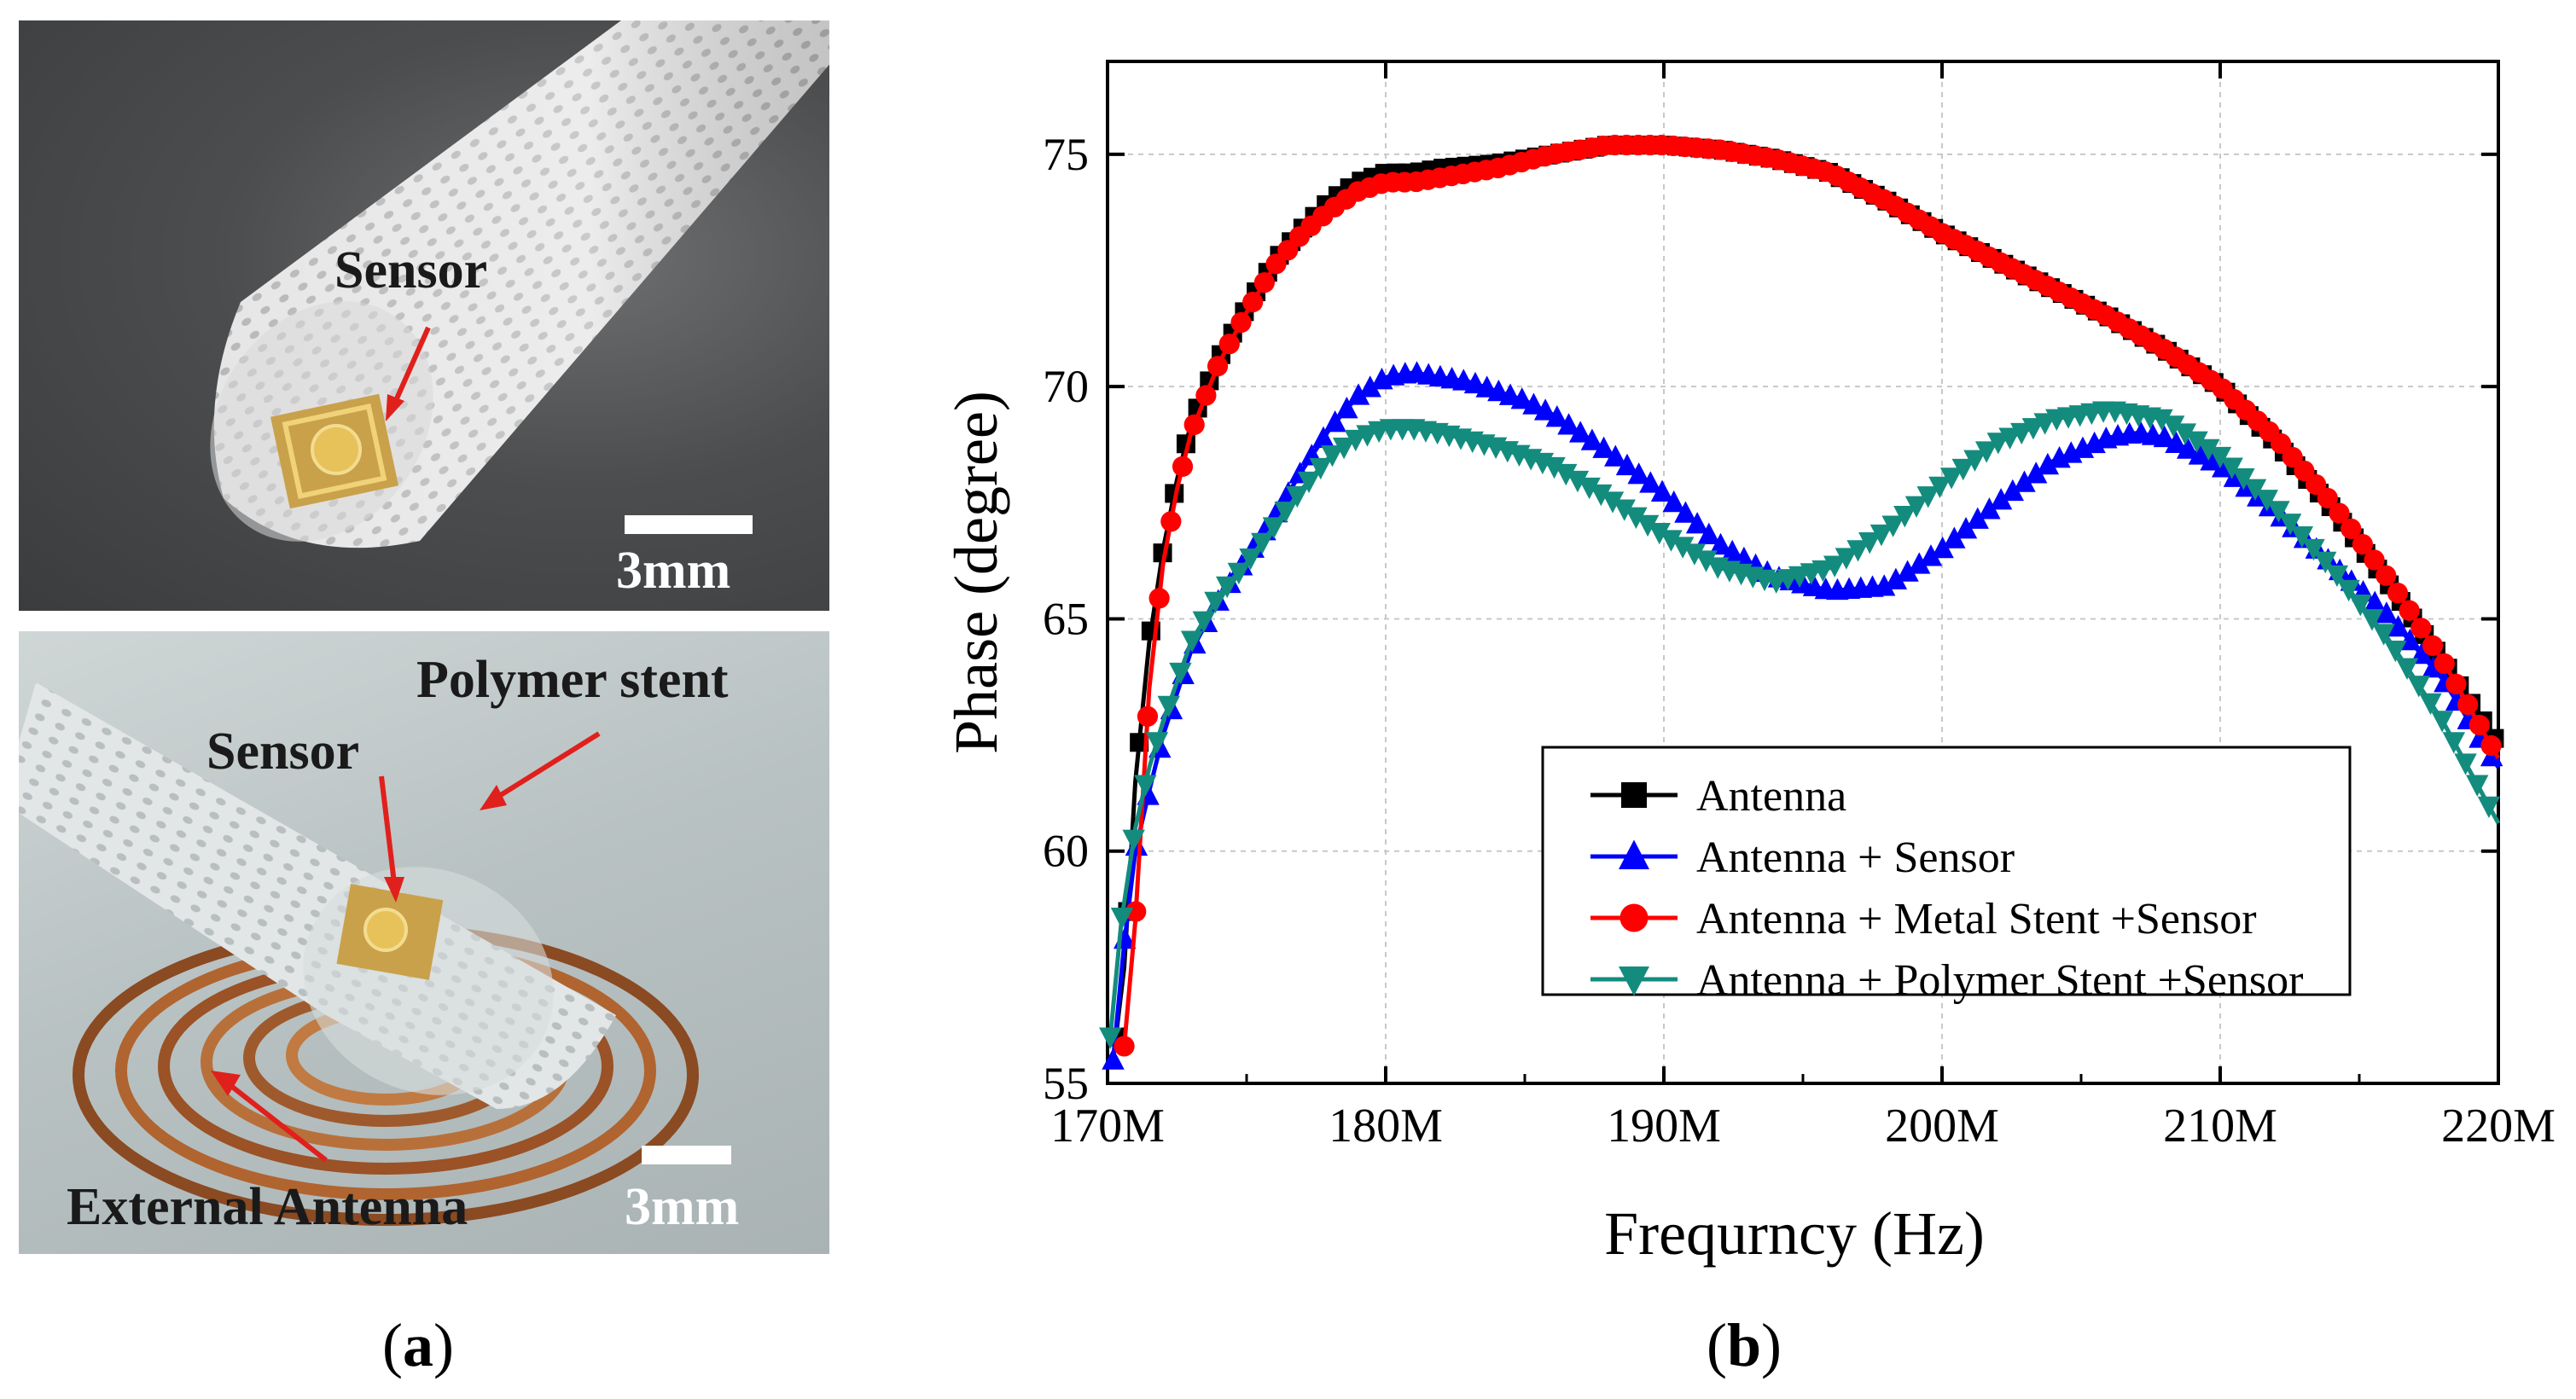  What do you see at coordinates (335, 451) in the screenshot?
I see `sensor-chip-icon` at bounding box center [335, 451].